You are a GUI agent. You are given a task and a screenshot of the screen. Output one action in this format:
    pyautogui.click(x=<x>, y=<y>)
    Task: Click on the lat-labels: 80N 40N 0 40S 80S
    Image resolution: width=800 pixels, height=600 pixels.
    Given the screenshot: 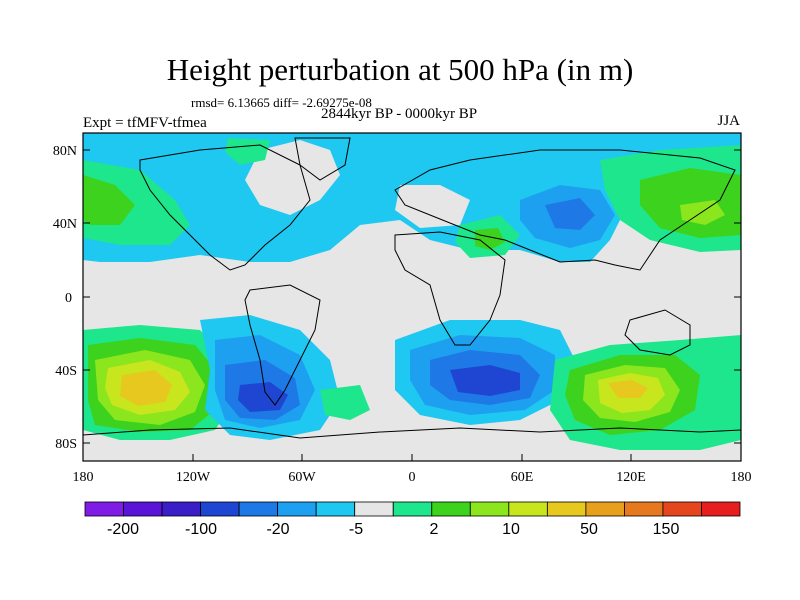 What is the action you would take?
    pyautogui.click(x=65, y=298)
    